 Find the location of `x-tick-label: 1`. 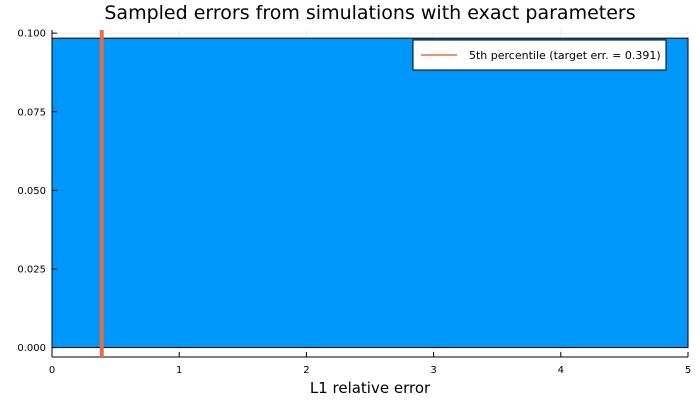

x-tick-label: 1 is located at coordinates (179, 370).